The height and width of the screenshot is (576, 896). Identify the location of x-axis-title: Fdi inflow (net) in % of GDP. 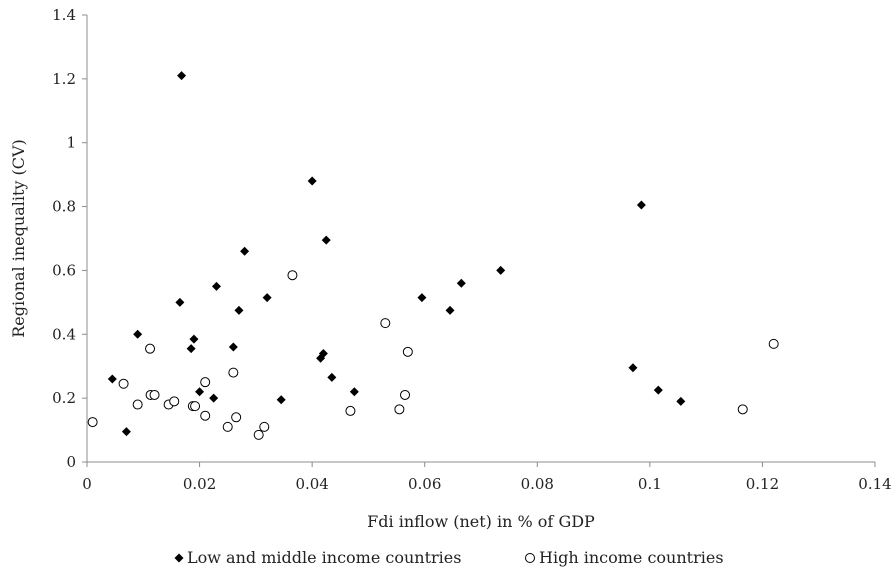
(481, 521).